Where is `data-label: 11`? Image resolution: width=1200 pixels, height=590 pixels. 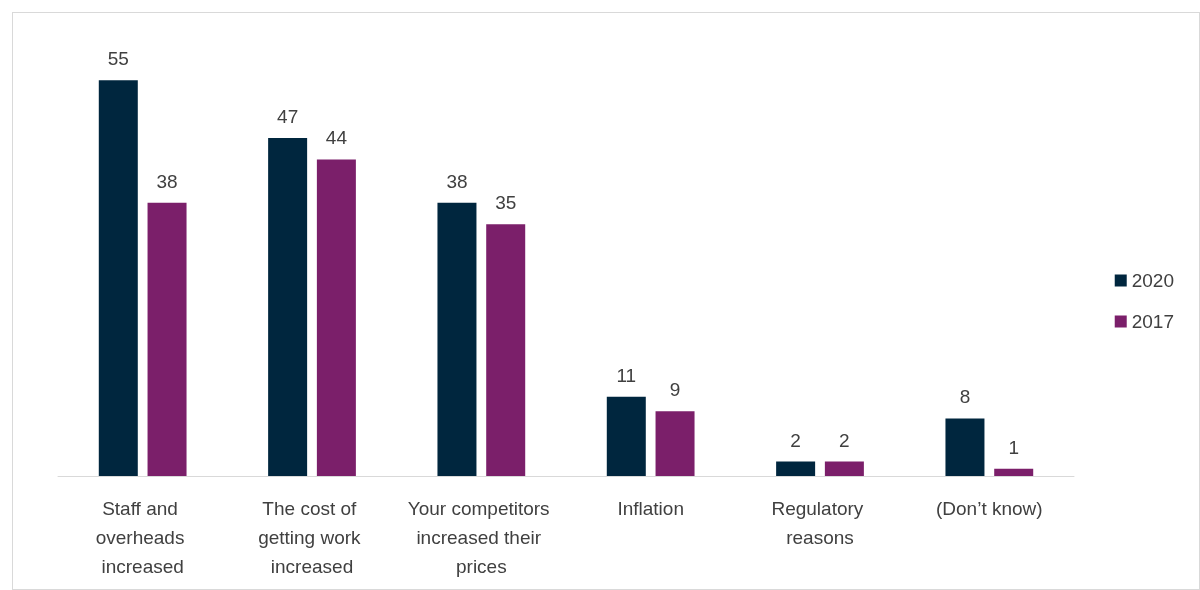
data-label: 11 is located at coordinates (626, 375).